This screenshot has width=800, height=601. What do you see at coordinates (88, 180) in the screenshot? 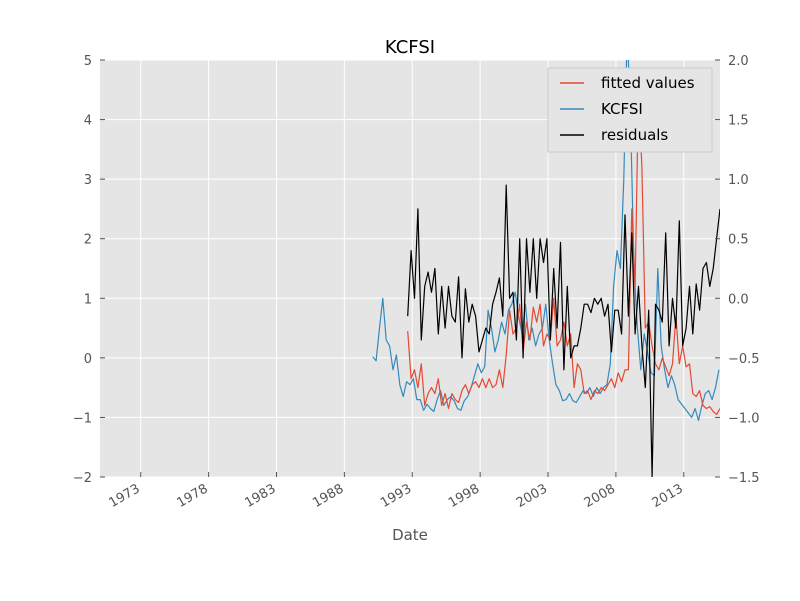
I see `y-left-tick-label: 3` at bounding box center [88, 180].